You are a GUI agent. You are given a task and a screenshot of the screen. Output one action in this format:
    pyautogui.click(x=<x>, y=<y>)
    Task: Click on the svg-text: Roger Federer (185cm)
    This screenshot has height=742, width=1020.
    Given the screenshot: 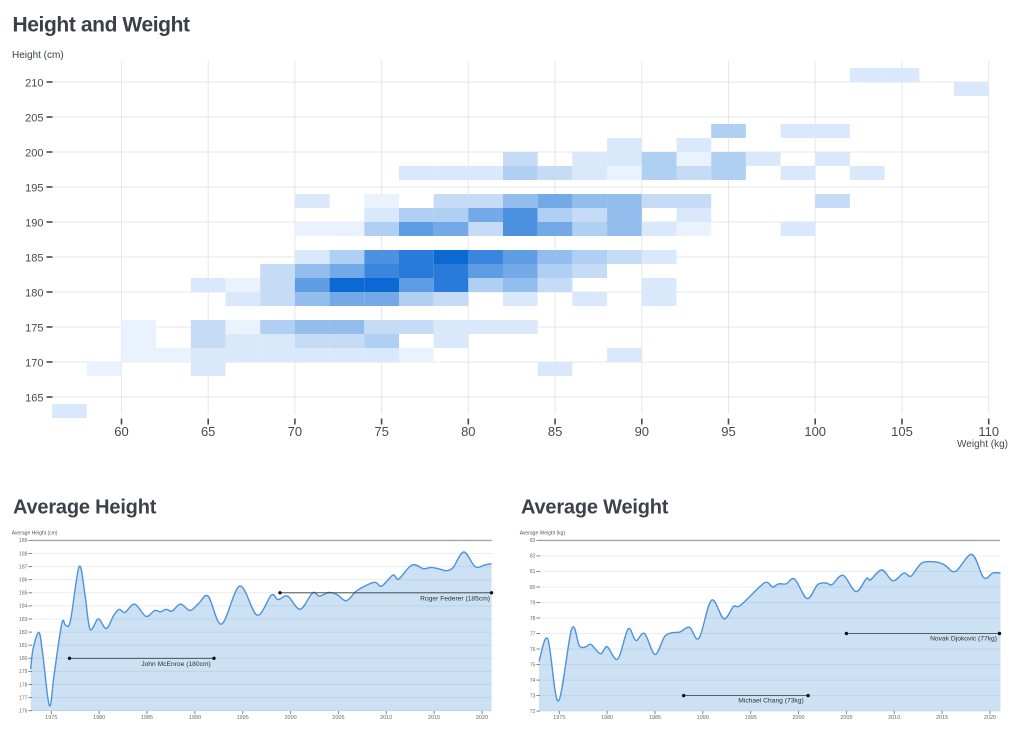 What is the action you would take?
    pyautogui.click(x=455, y=599)
    